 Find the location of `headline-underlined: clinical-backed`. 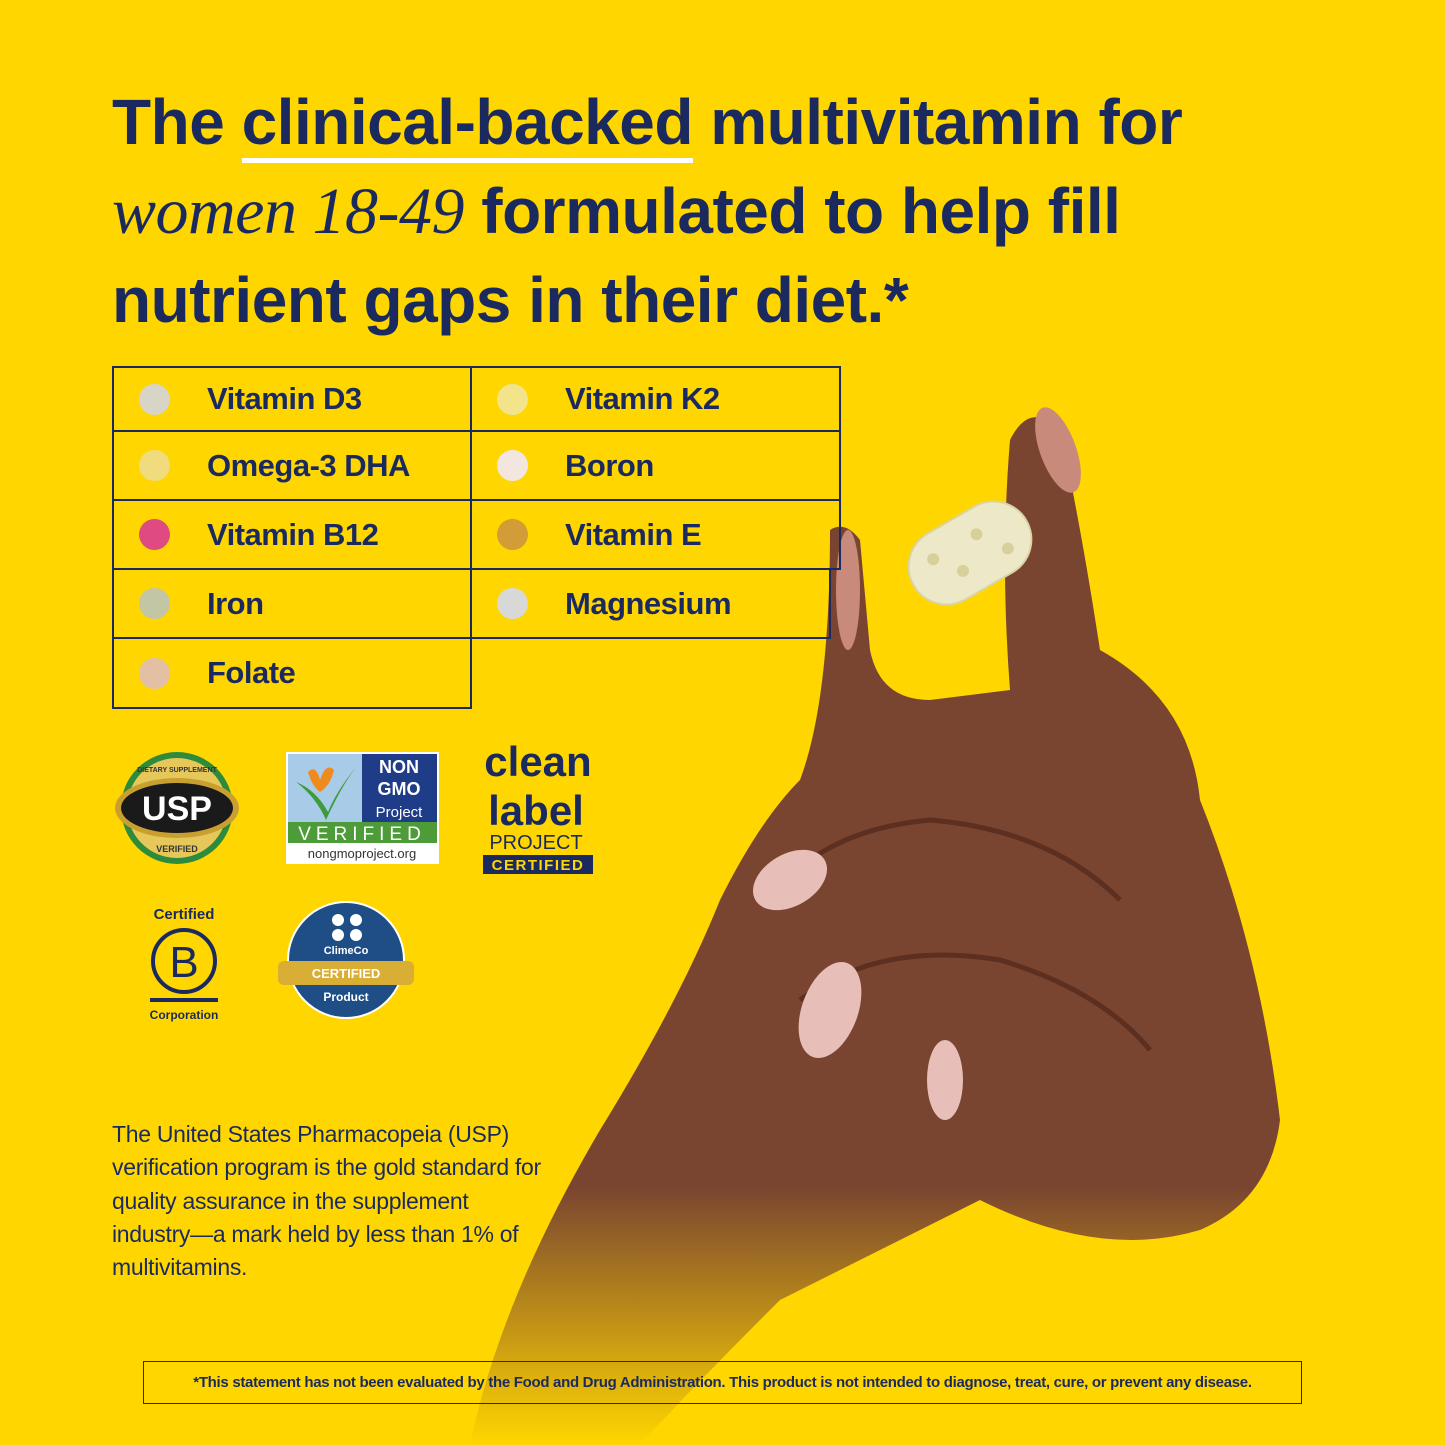

headline-underlined: clinical-backed is located at coordinates (467, 124).